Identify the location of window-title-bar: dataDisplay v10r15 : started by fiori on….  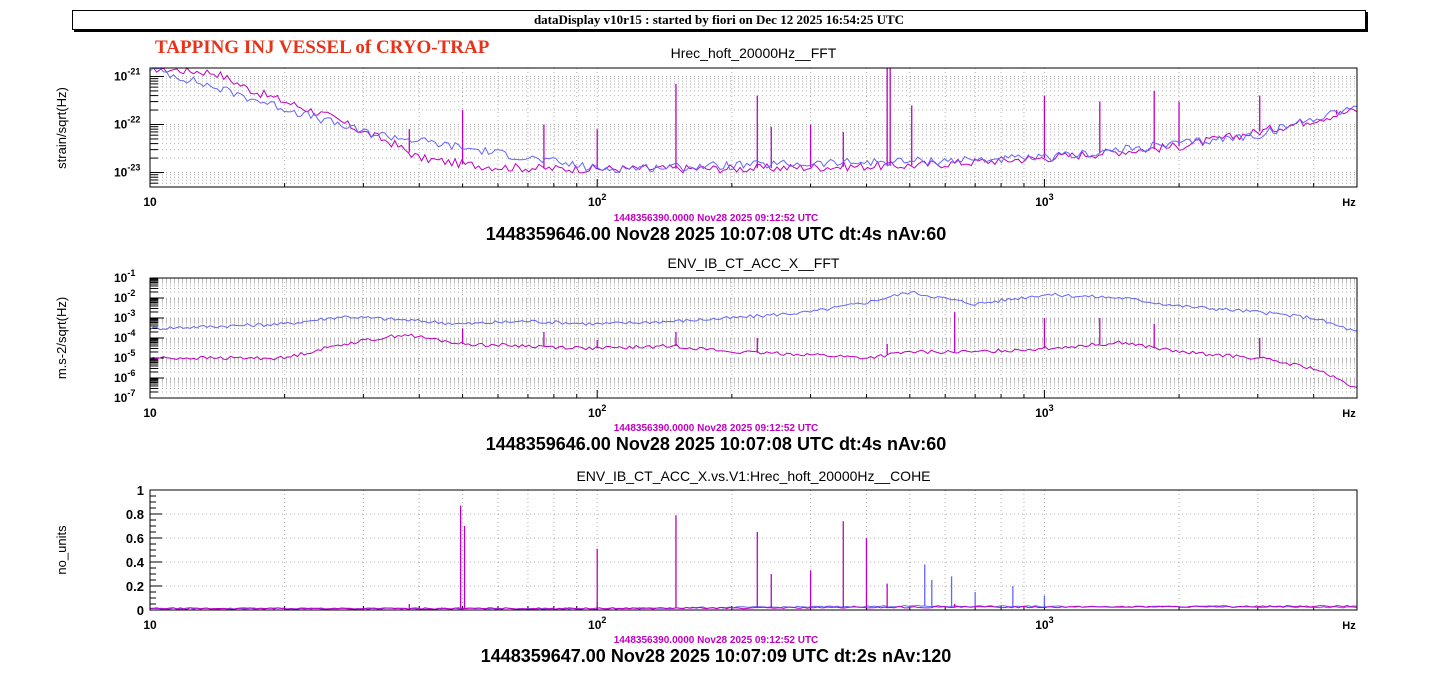
(719, 20).